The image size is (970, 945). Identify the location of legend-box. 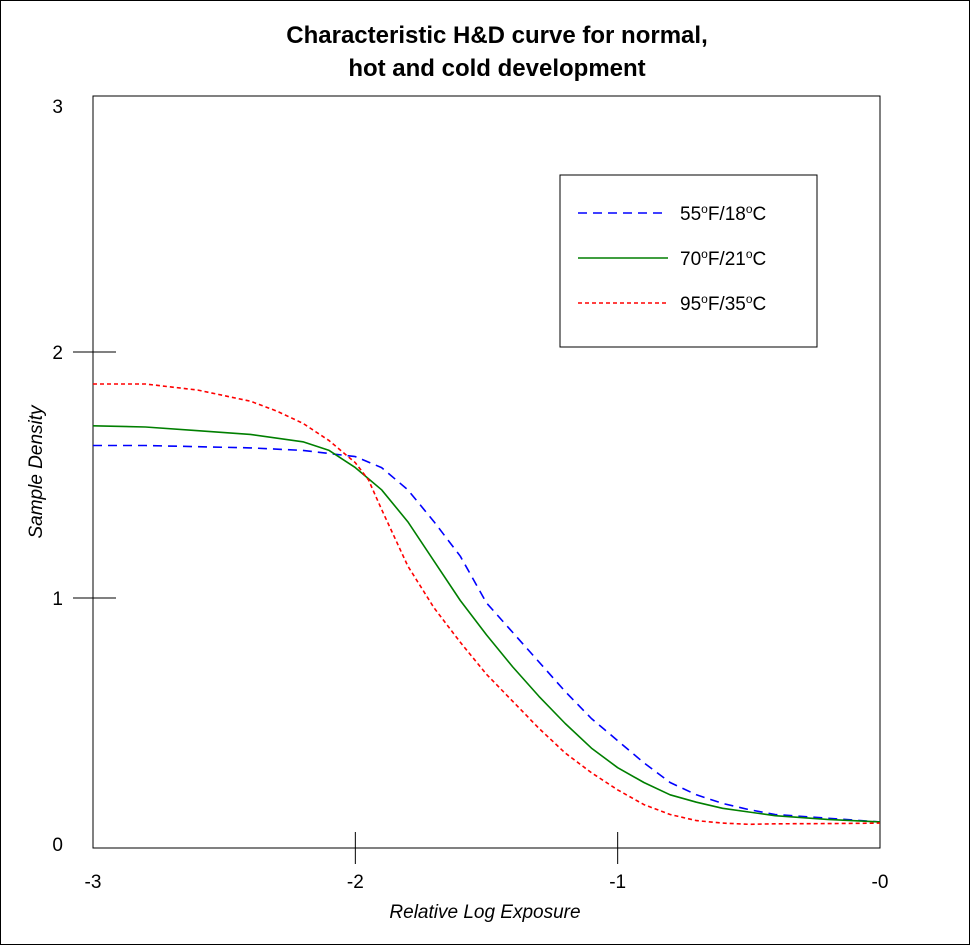
(688, 261).